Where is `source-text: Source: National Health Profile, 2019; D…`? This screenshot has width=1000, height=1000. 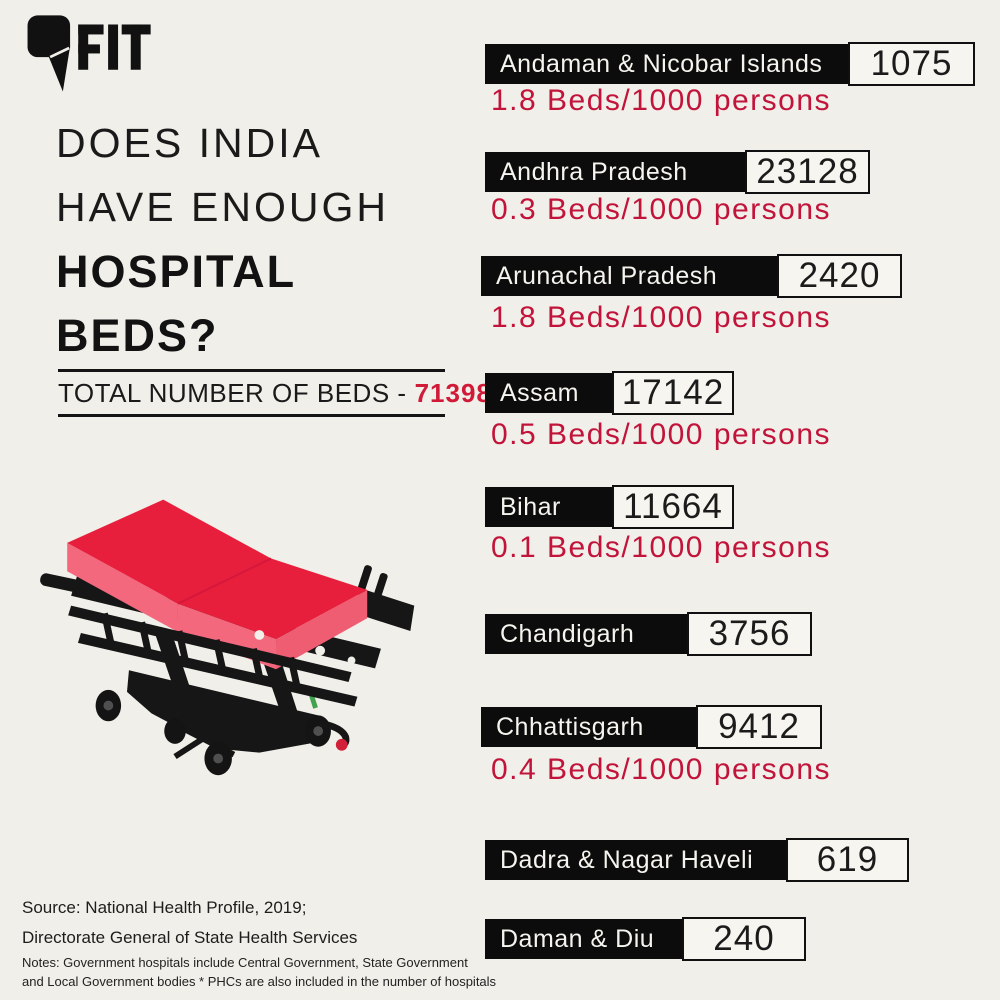 source-text: Source: National Health Profile, 2019; D… is located at coordinates (189, 923).